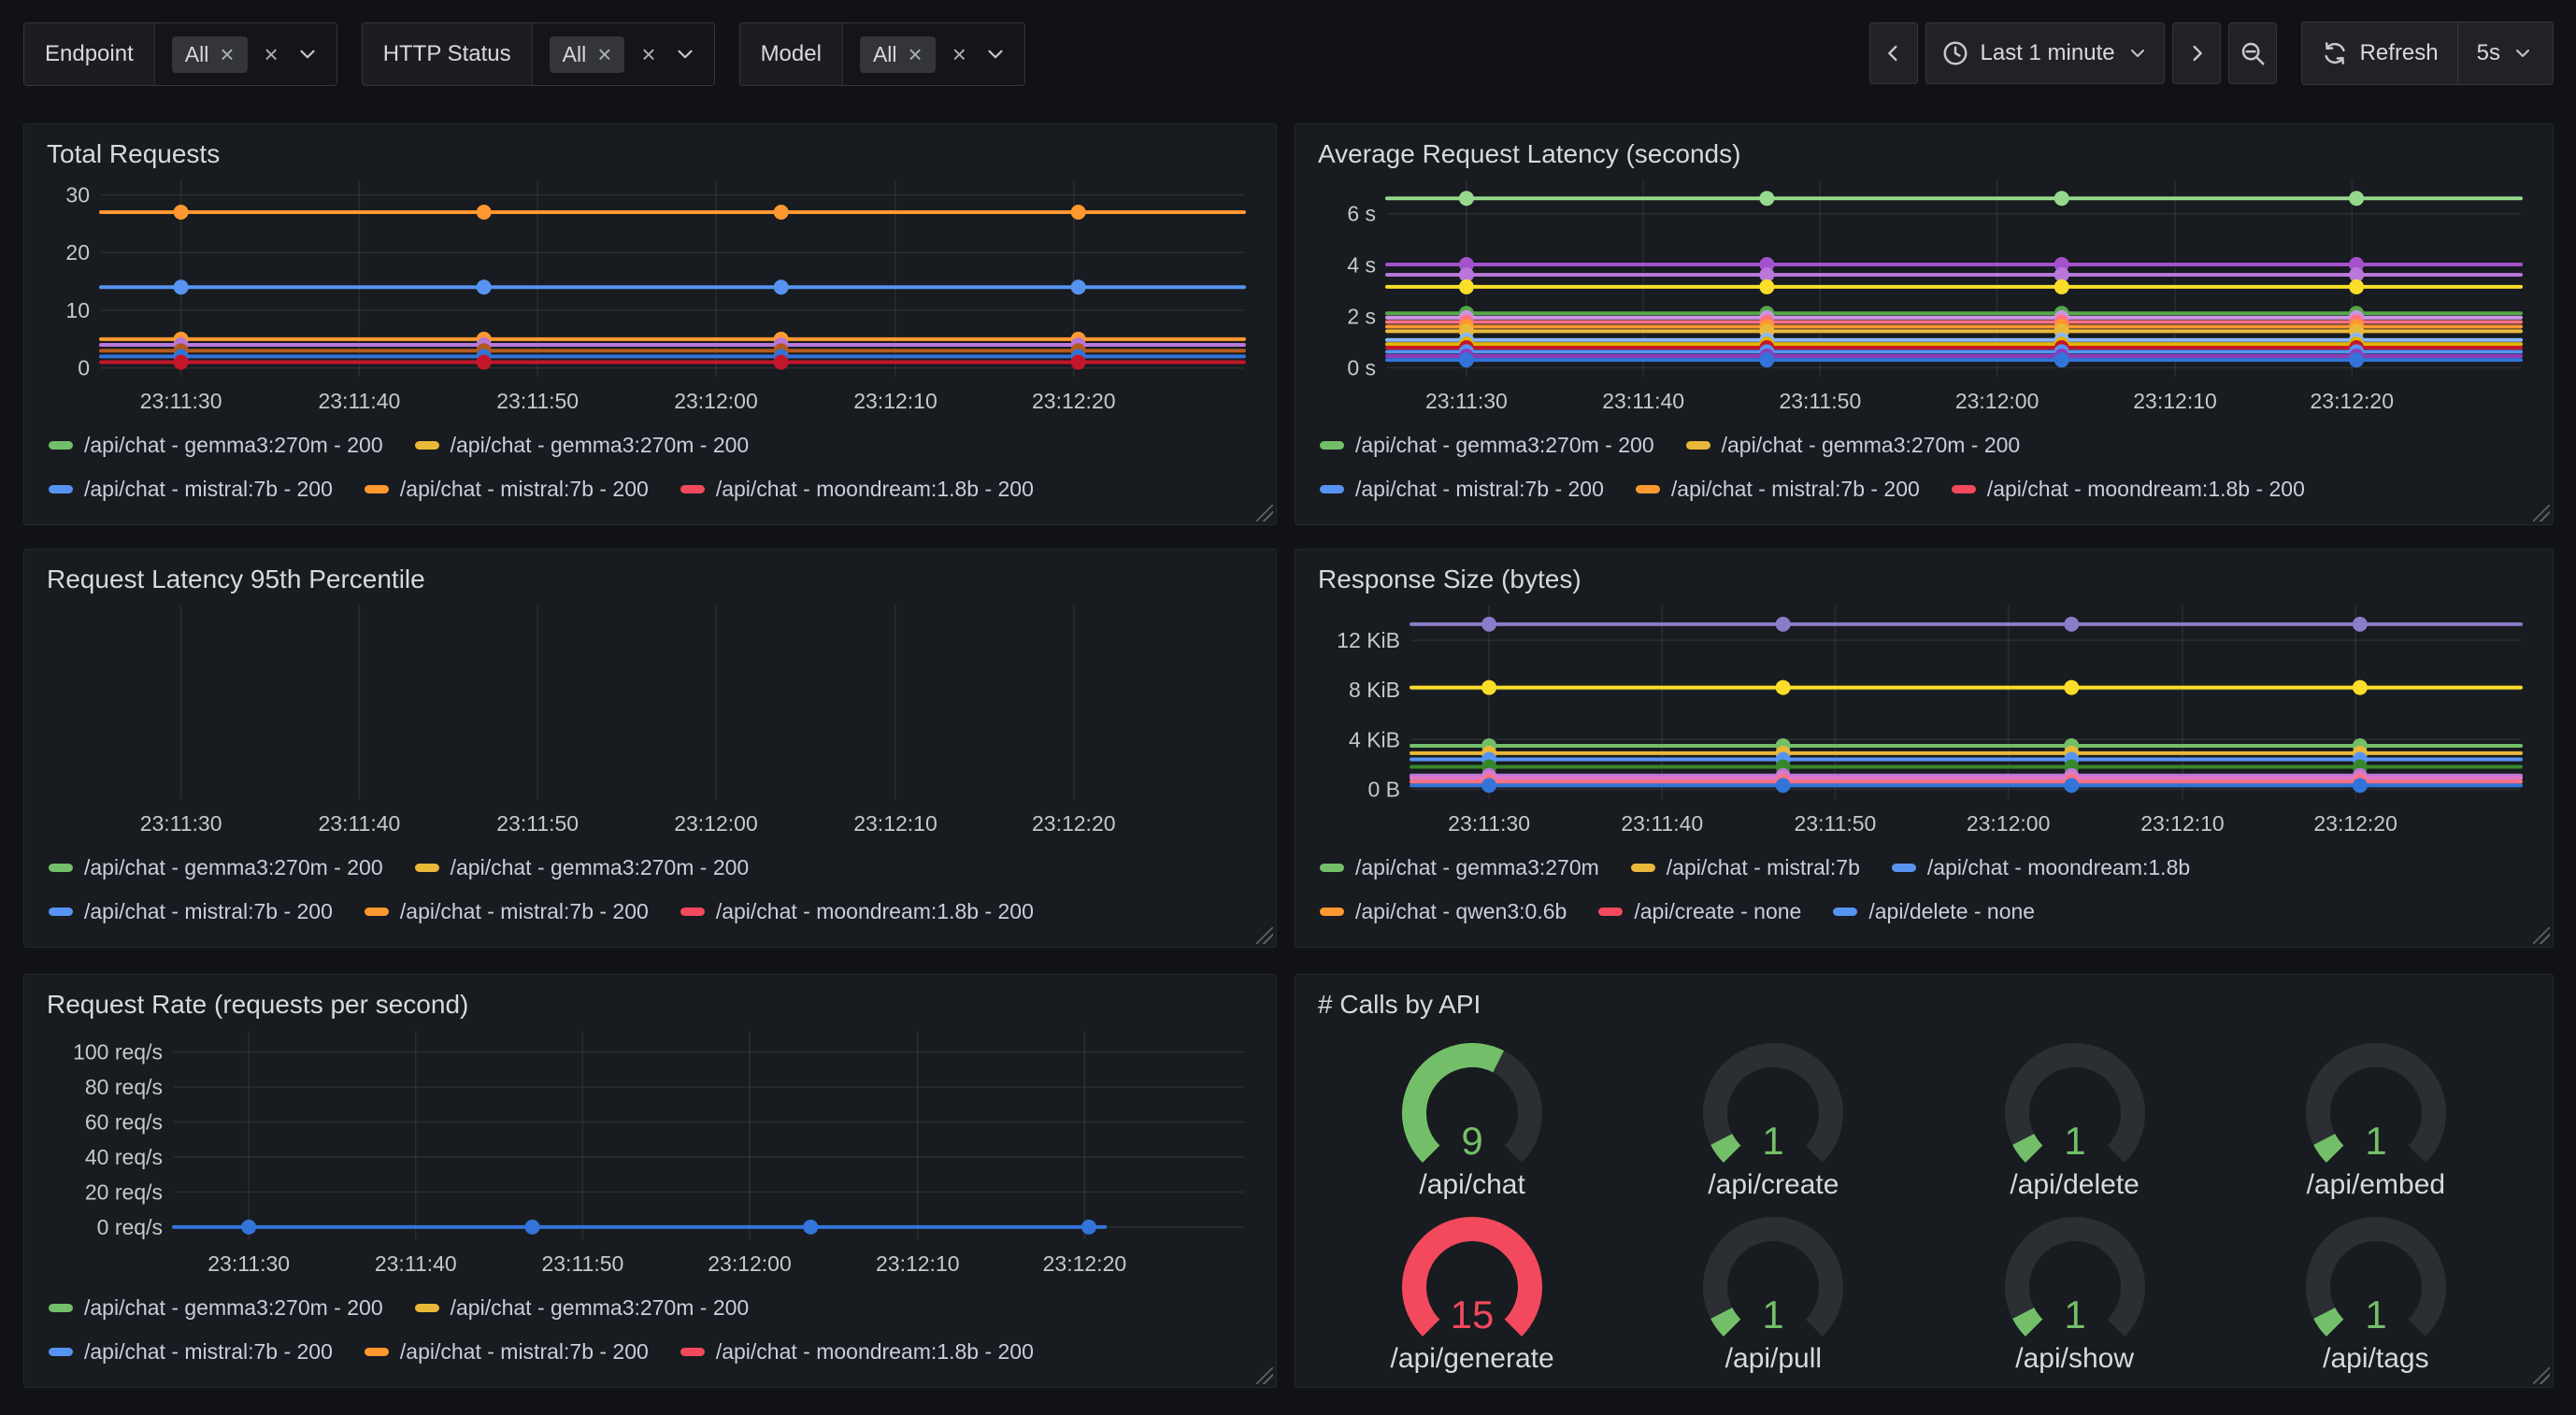 The width and height of the screenshot is (2576, 1415). I want to click on legend-item: /api/chat - moondream:1.8b, so click(2041, 868).